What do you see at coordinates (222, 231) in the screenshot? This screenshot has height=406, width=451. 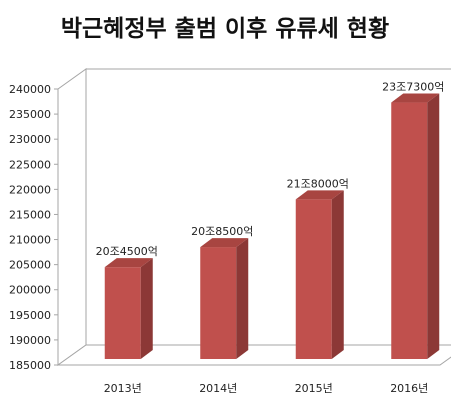 I see `data-label: 20조8500억` at bounding box center [222, 231].